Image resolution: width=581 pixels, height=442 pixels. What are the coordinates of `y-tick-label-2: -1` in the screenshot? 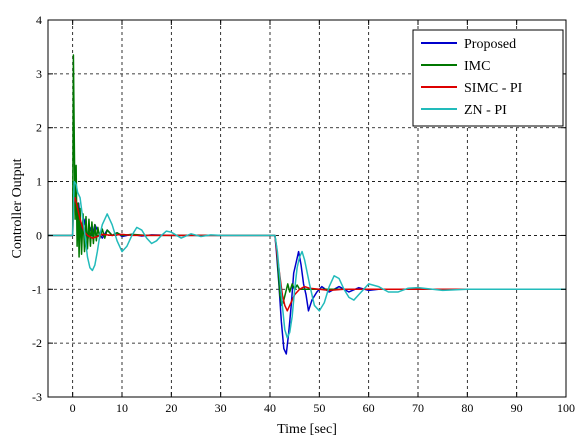 It's located at (37, 289).